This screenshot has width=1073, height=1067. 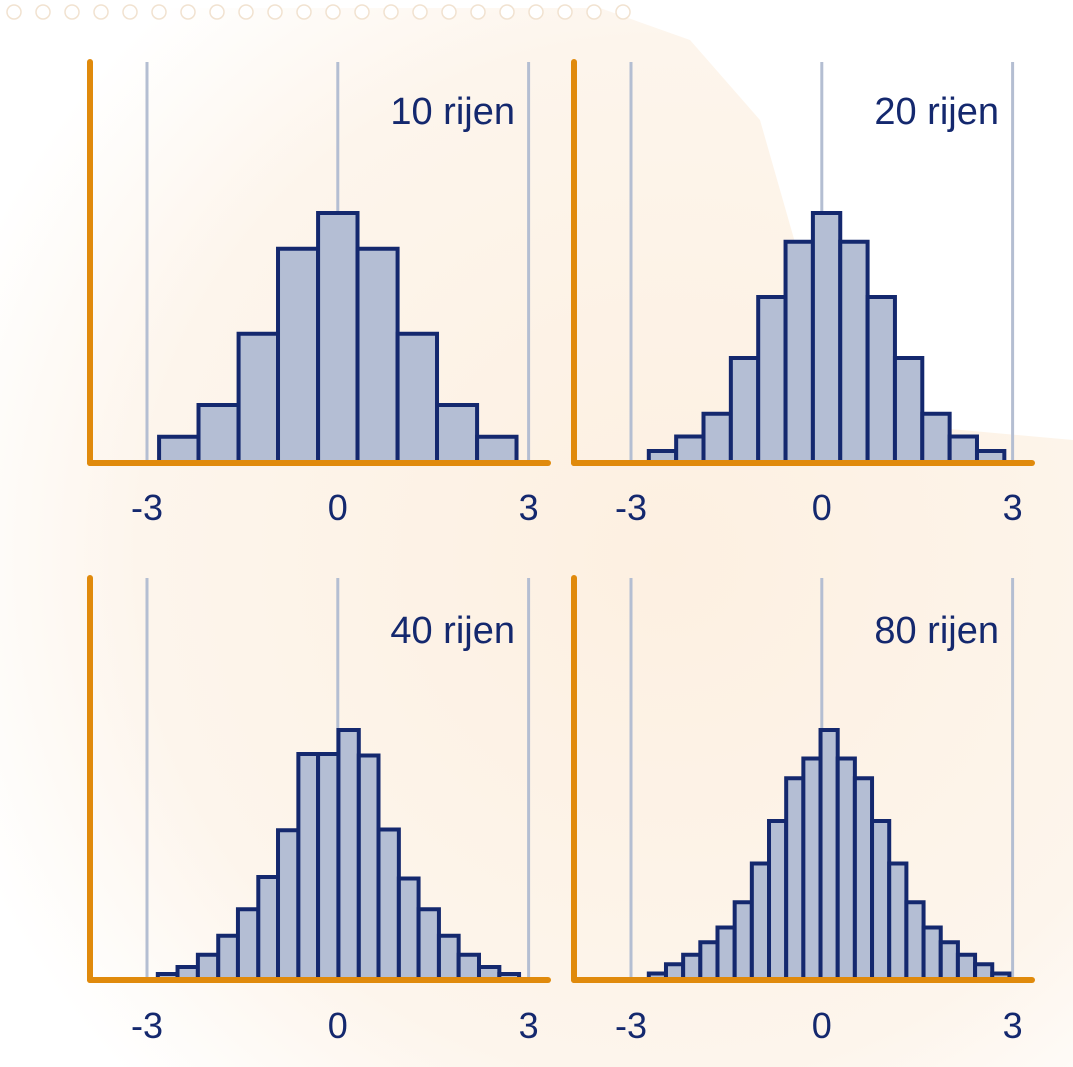 What do you see at coordinates (452, 112) in the screenshot?
I see `panel-title: 10 rijen` at bounding box center [452, 112].